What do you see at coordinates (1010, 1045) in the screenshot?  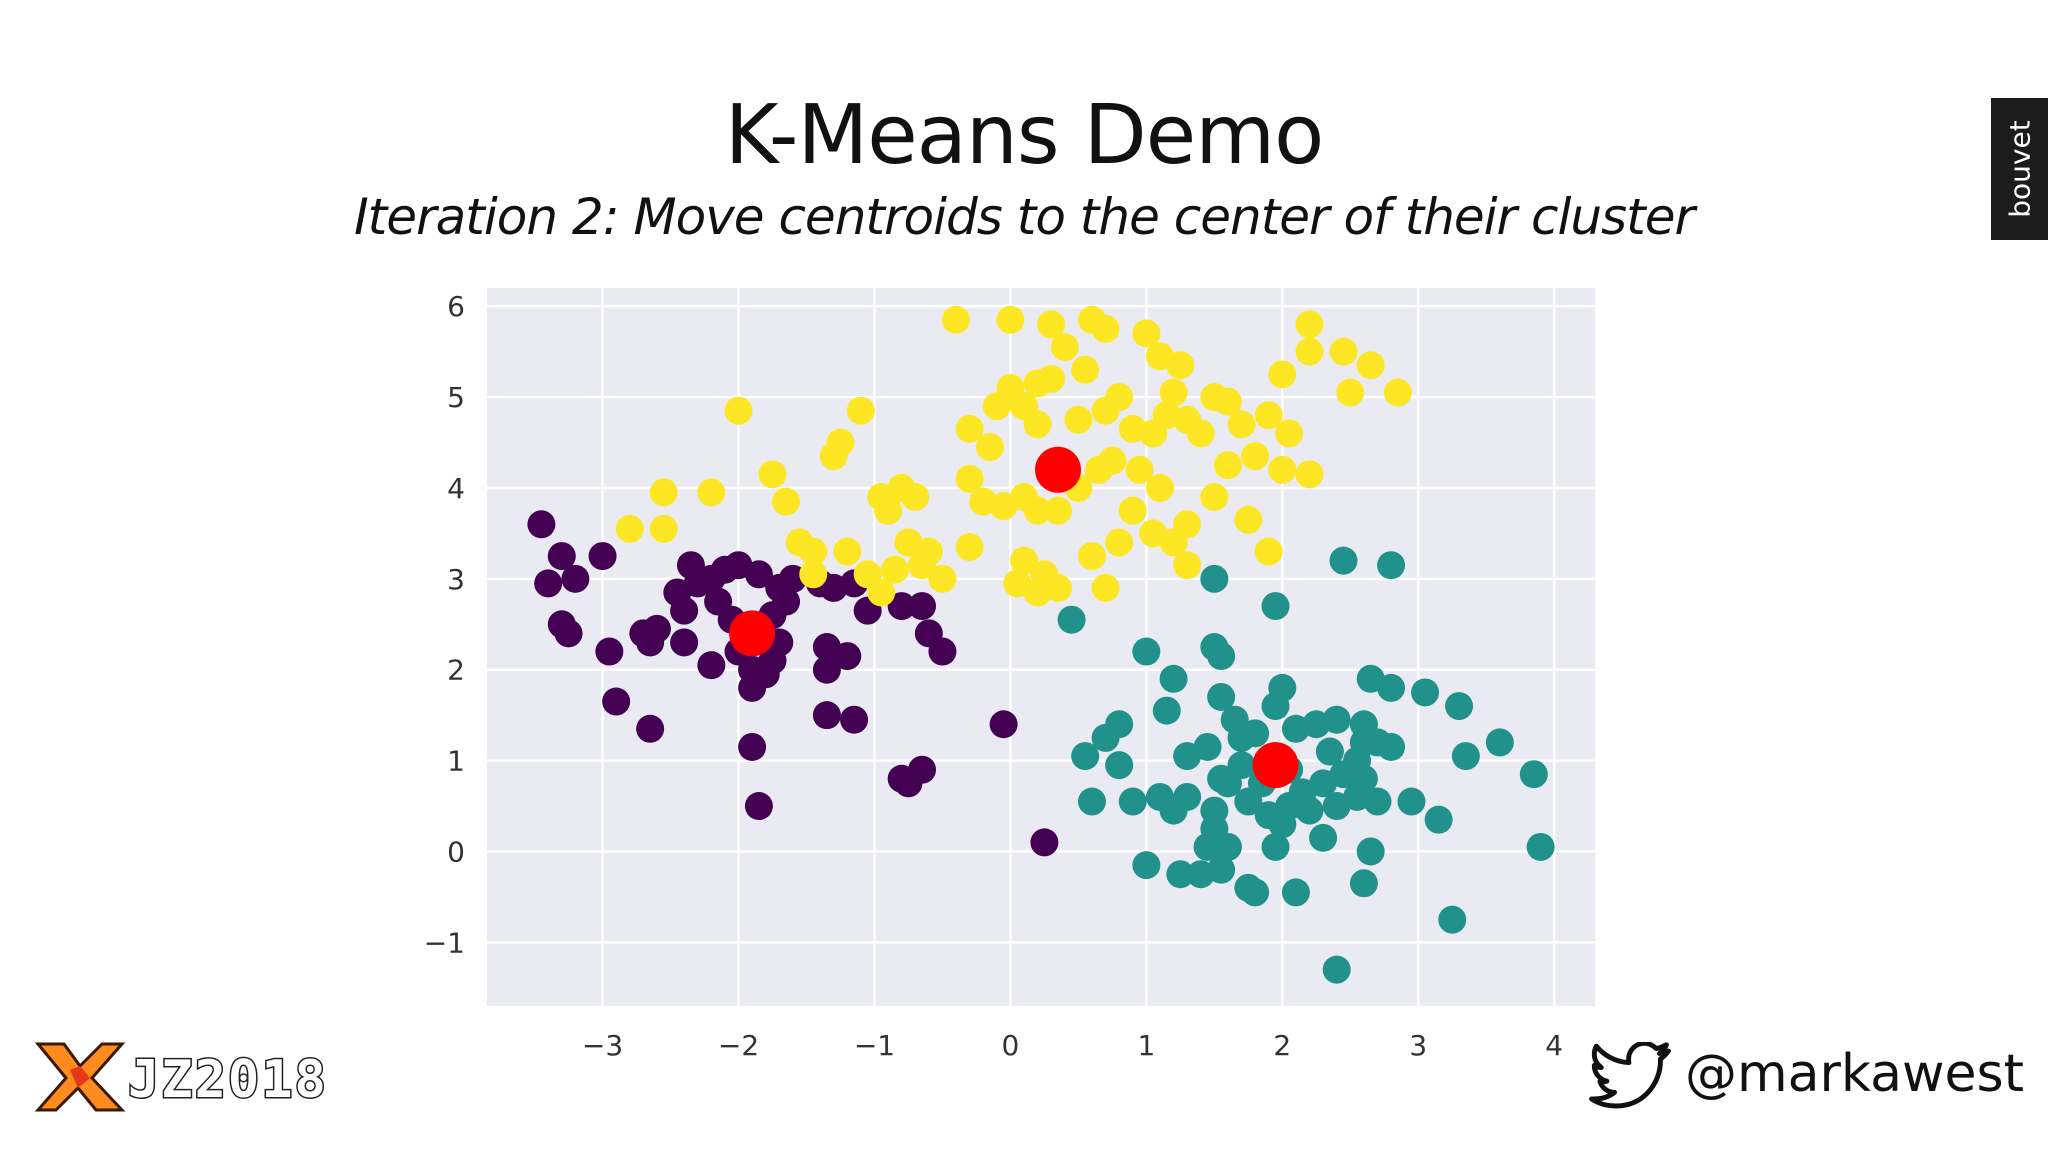 I see `x-tick-label: 0` at bounding box center [1010, 1045].